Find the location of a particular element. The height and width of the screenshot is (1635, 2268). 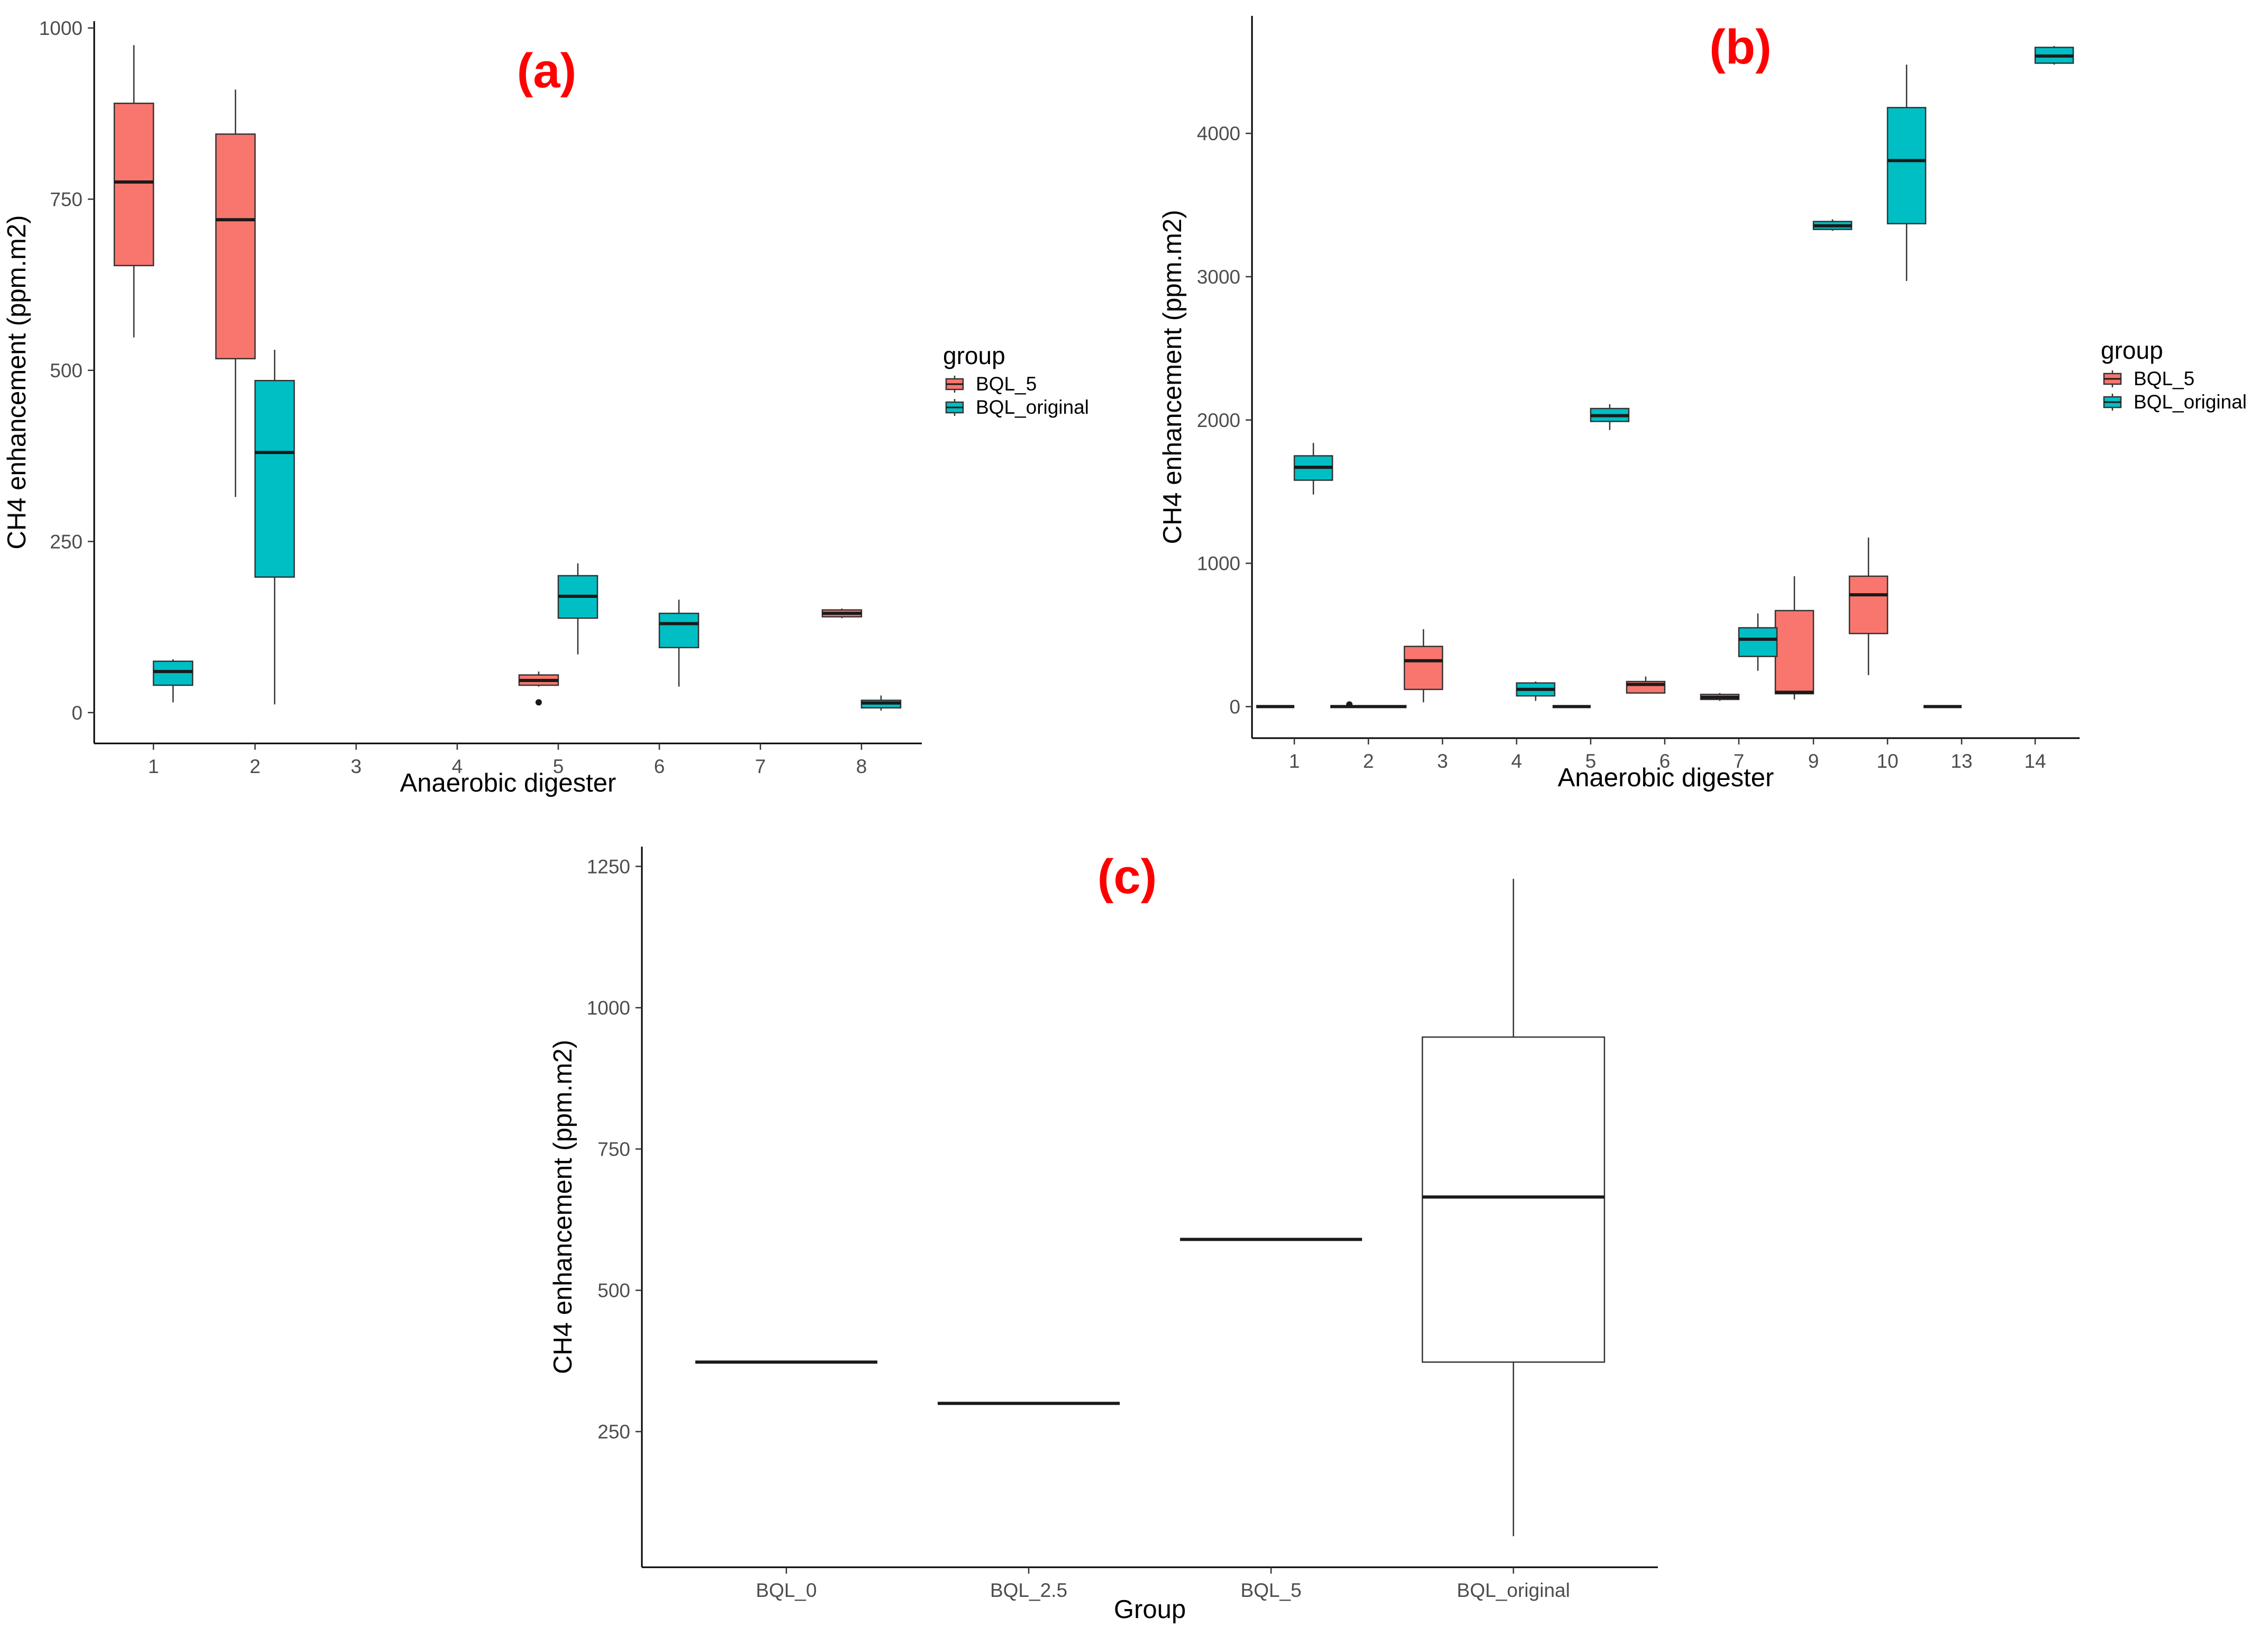

x-tick-label: BQL_0 is located at coordinates (786, 1590).